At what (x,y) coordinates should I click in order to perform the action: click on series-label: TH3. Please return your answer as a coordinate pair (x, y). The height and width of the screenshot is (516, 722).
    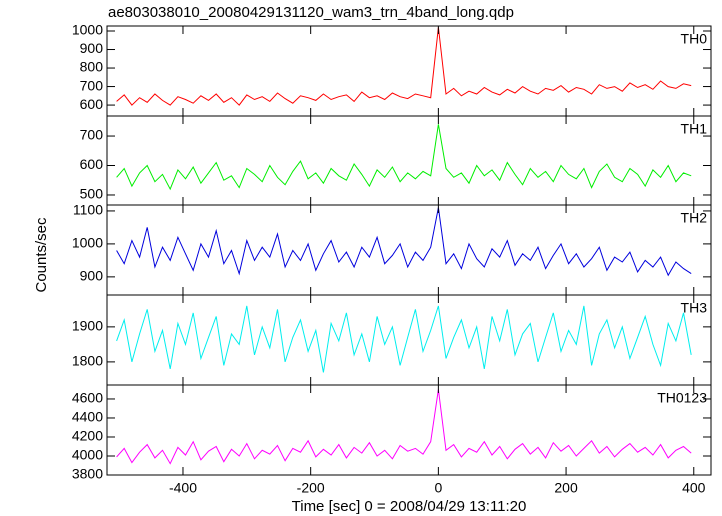
    Looking at the image, I should click on (694, 308).